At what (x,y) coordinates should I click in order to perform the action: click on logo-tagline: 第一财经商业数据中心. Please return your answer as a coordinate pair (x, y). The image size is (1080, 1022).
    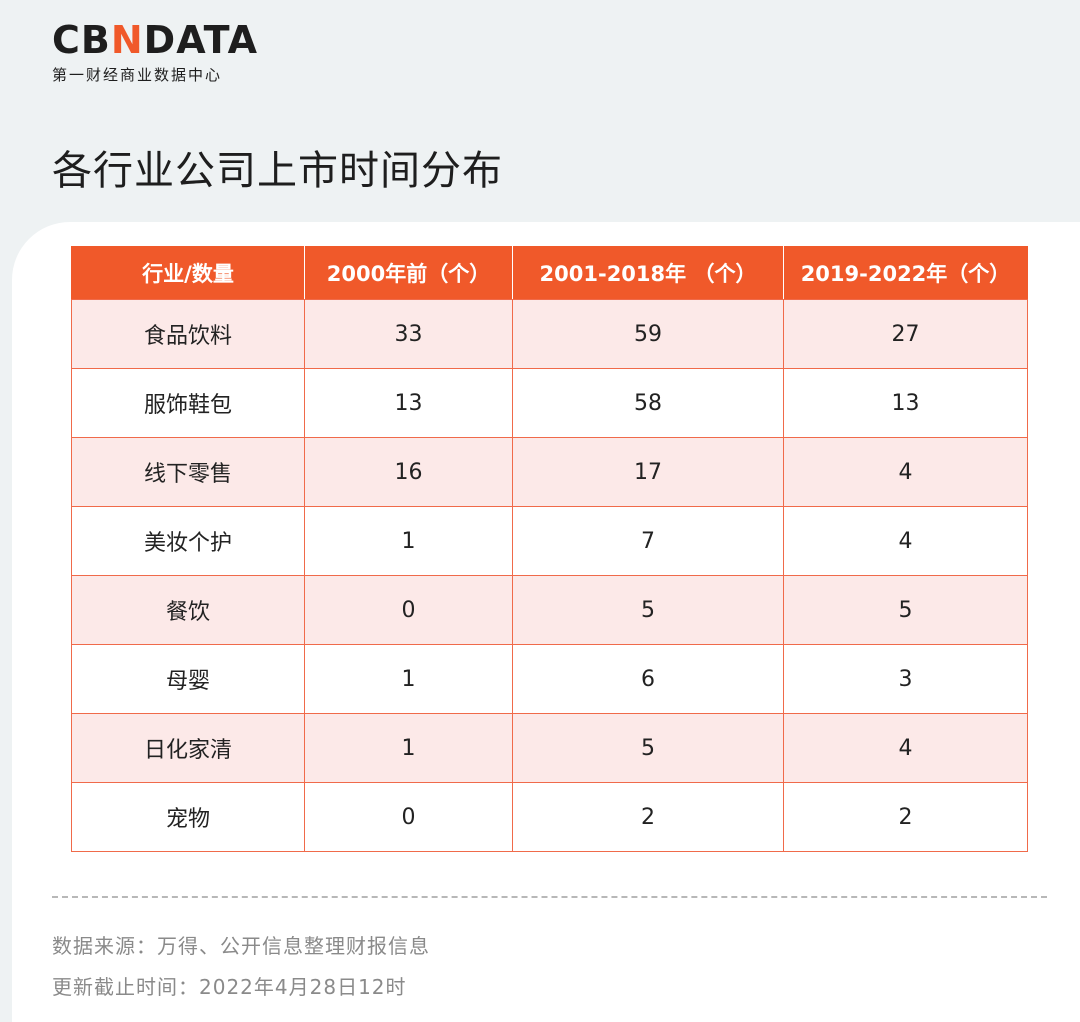
    Looking at the image, I should click on (137, 75).